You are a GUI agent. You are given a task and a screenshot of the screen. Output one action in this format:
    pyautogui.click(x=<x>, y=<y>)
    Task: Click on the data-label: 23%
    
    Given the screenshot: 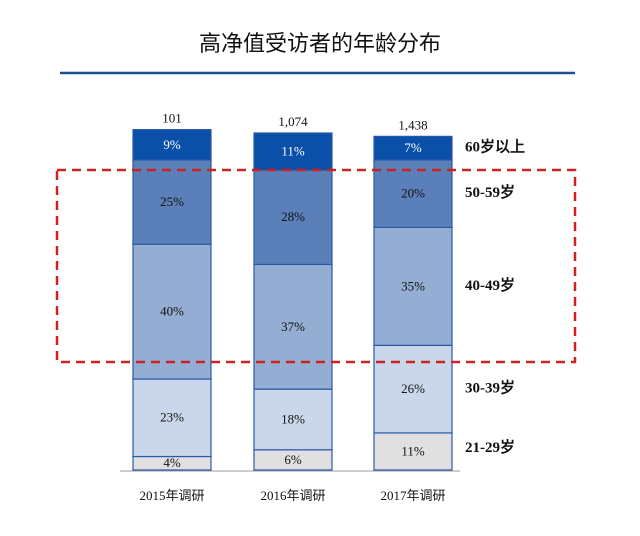 What is the action you would take?
    pyautogui.click(x=172, y=417)
    